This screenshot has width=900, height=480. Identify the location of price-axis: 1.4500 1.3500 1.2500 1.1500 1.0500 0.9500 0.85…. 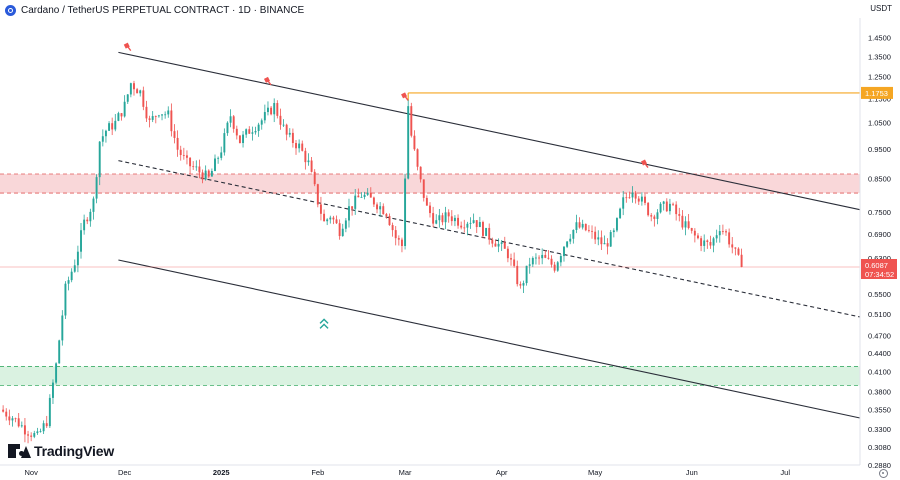
(879, 251).